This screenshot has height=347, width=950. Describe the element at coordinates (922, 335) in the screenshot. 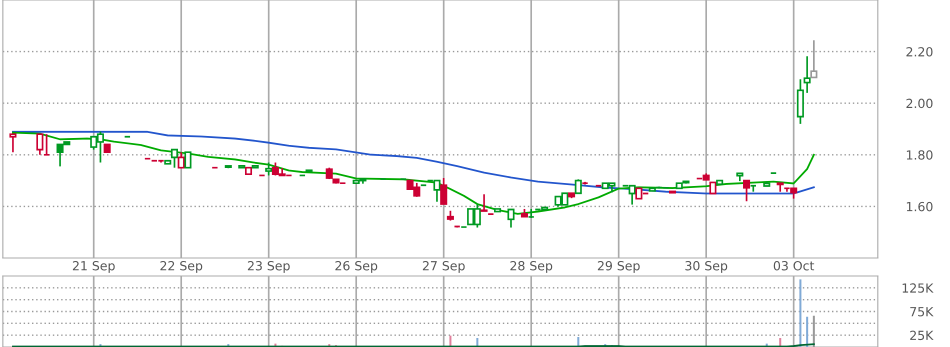

I see `y-tick-label: 25K` at that location.